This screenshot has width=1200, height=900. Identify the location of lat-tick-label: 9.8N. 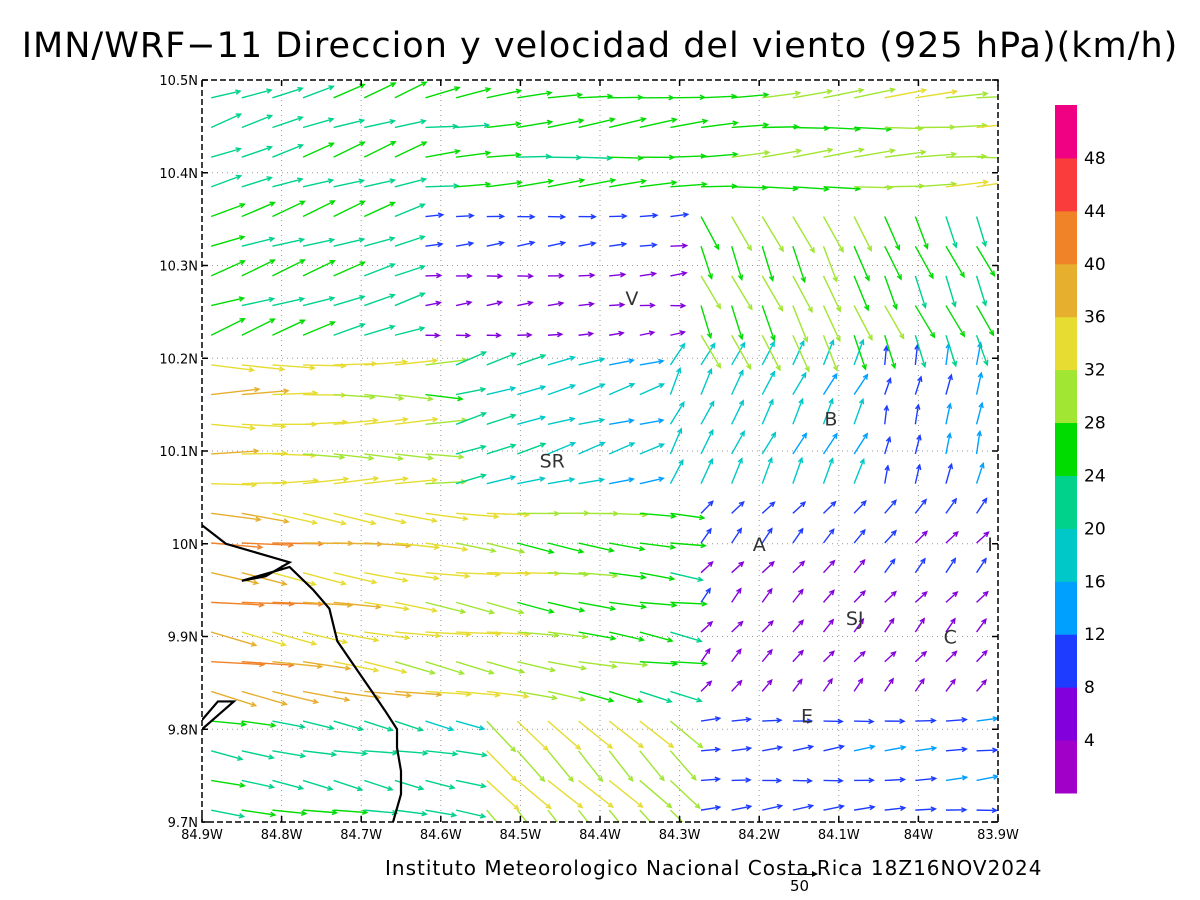
(183, 730).